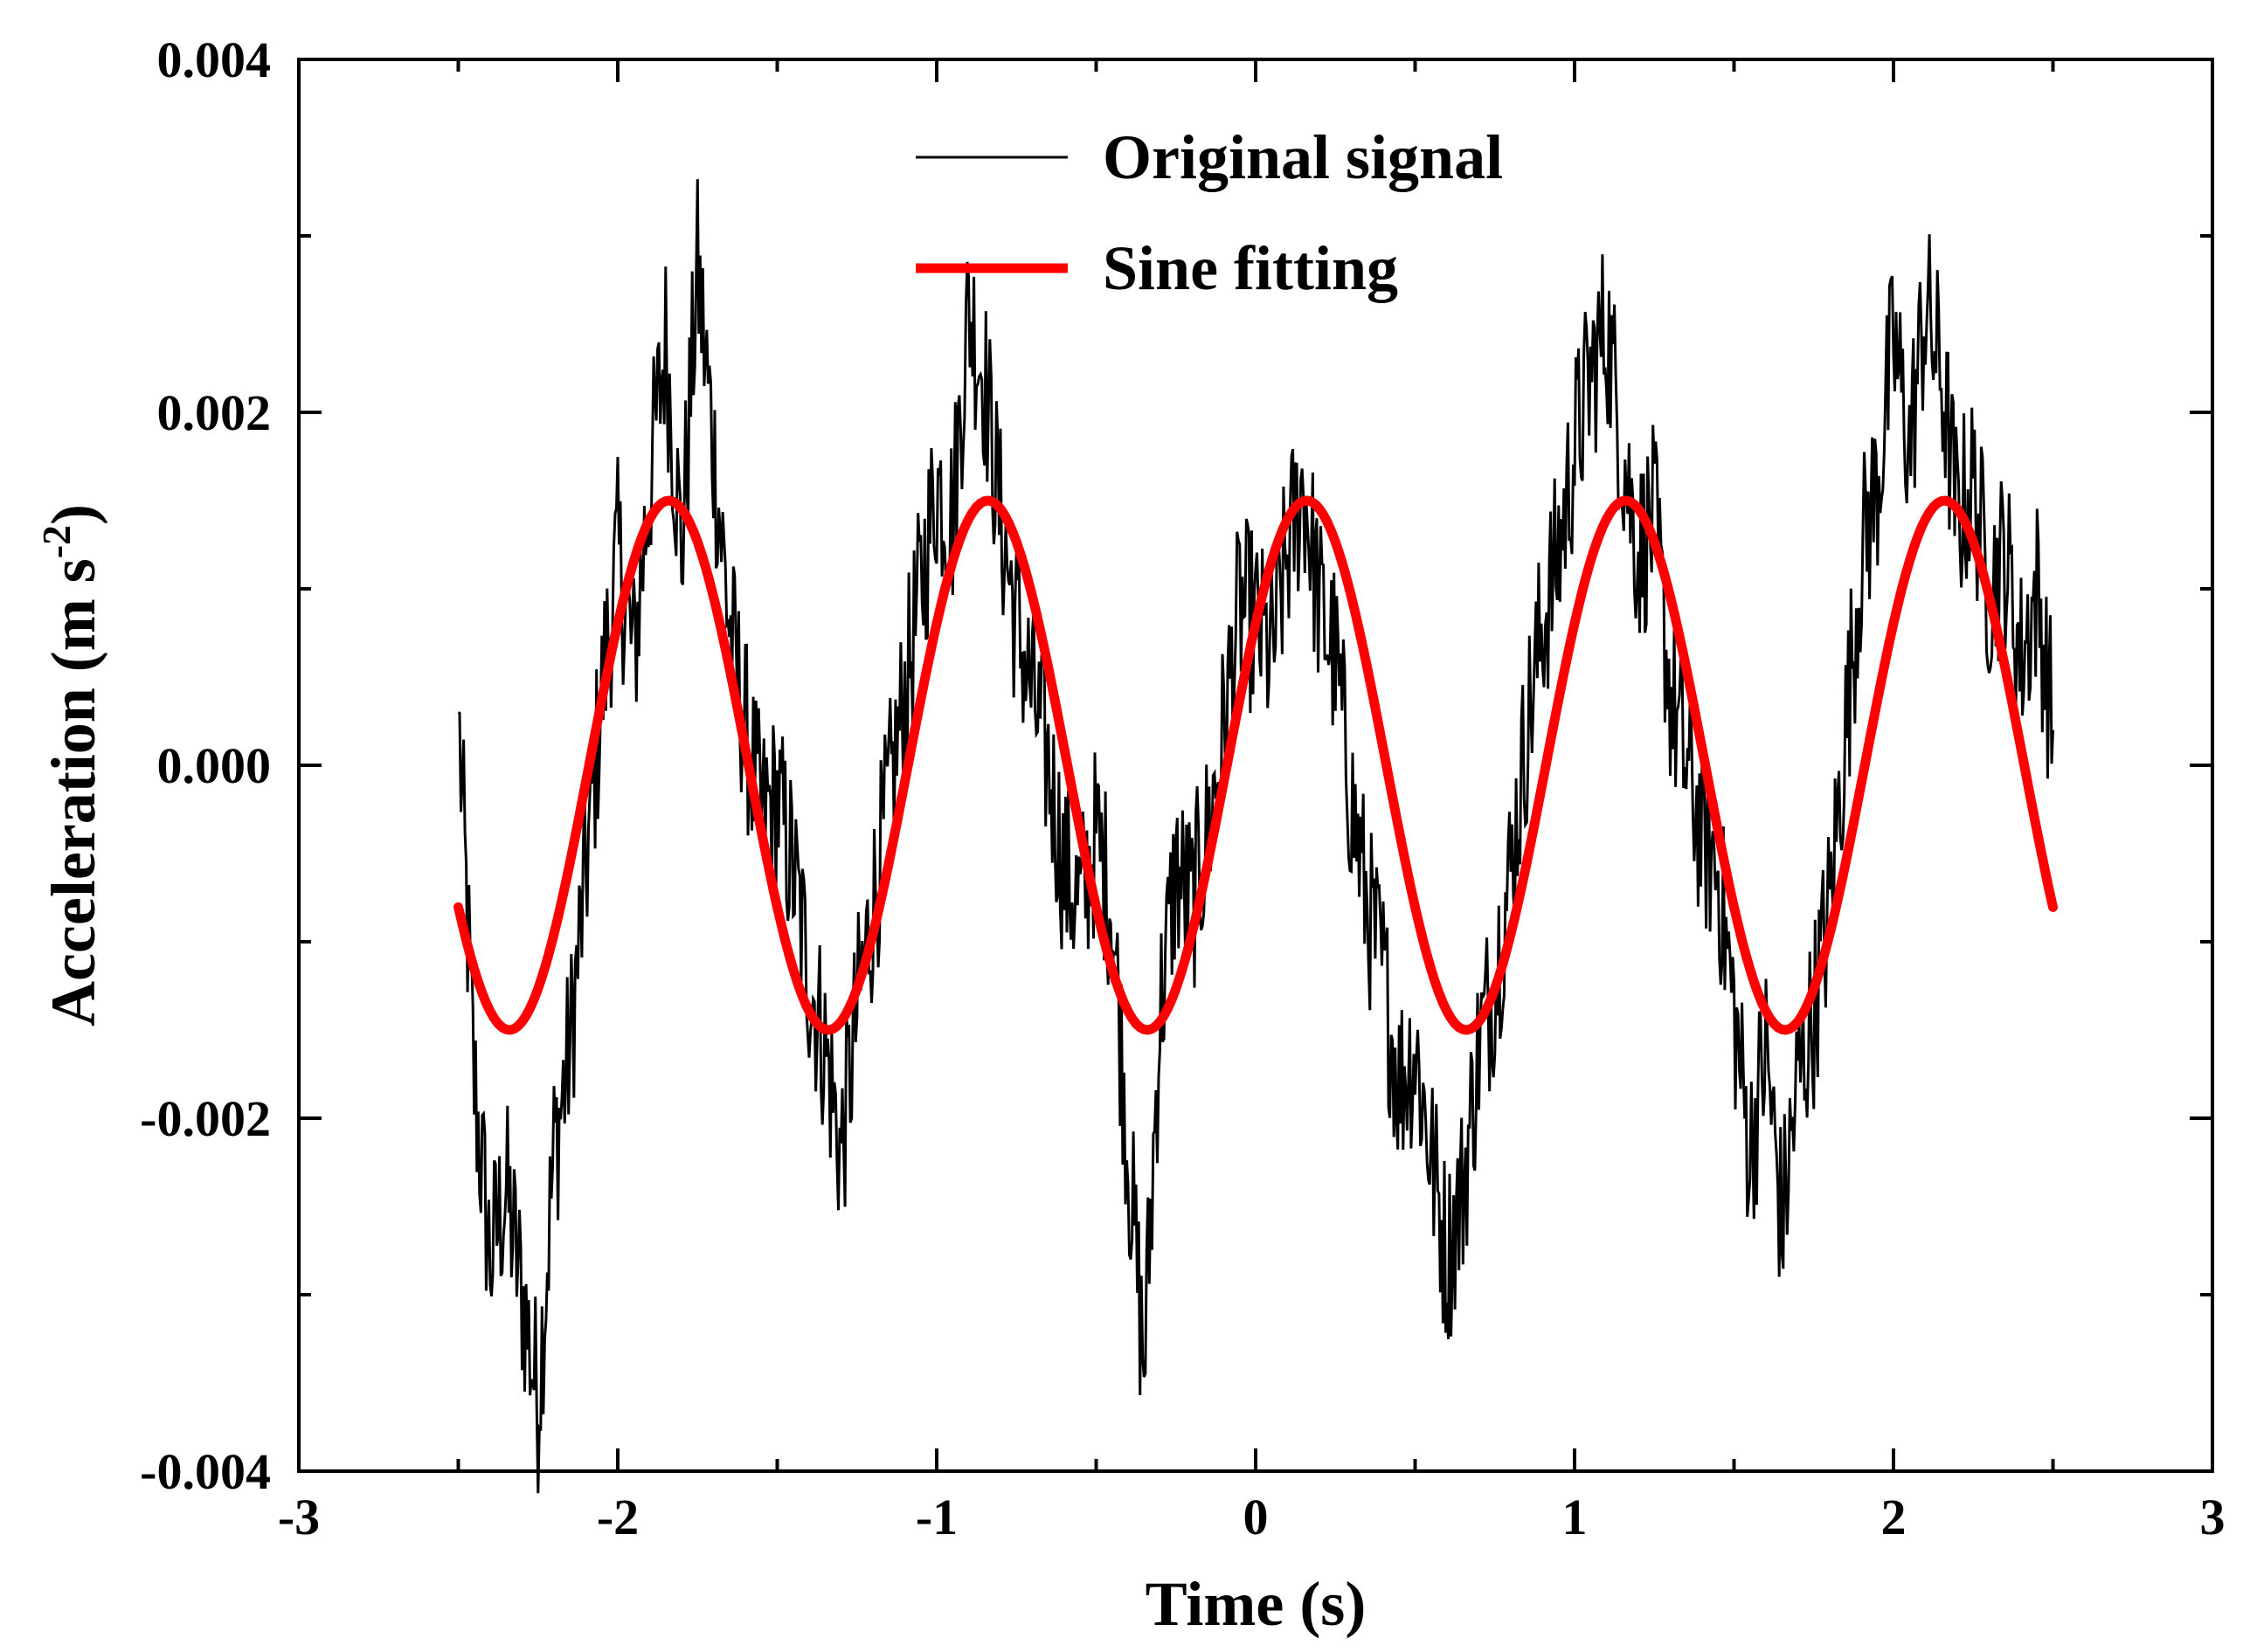  I want to click on y-axis-label-suffix: ), so click(73, 514).